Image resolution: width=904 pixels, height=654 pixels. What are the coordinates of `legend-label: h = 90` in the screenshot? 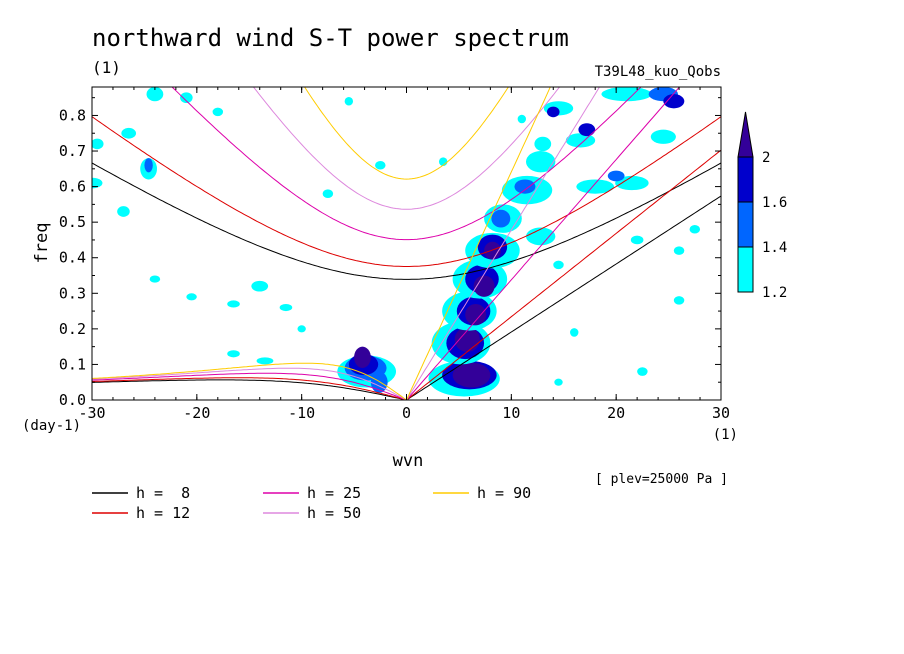 It's located at (504, 493).